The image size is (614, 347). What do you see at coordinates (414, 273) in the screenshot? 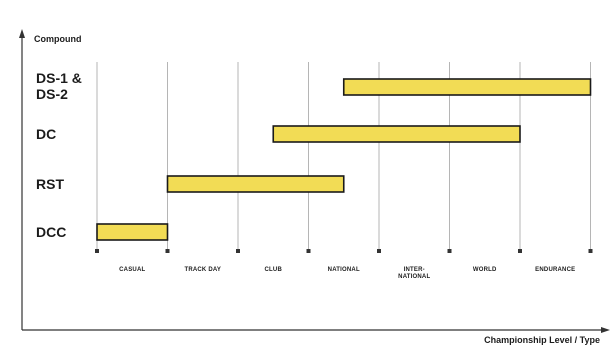
I see `x-tick-label: INTER-NATIONAL` at bounding box center [414, 273].